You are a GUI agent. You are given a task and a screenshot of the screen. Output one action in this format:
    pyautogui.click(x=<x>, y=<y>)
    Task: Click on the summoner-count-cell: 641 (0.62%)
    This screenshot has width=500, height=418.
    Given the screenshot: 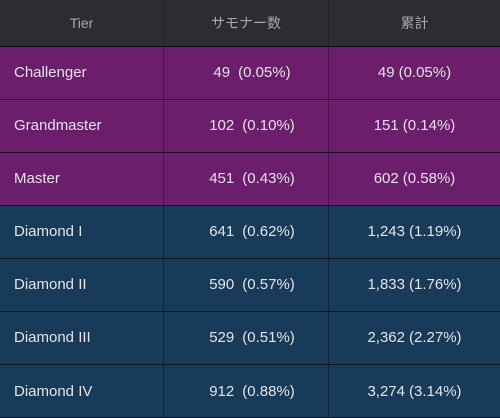 What is the action you would take?
    pyautogui.click(x=245, y=231)
    